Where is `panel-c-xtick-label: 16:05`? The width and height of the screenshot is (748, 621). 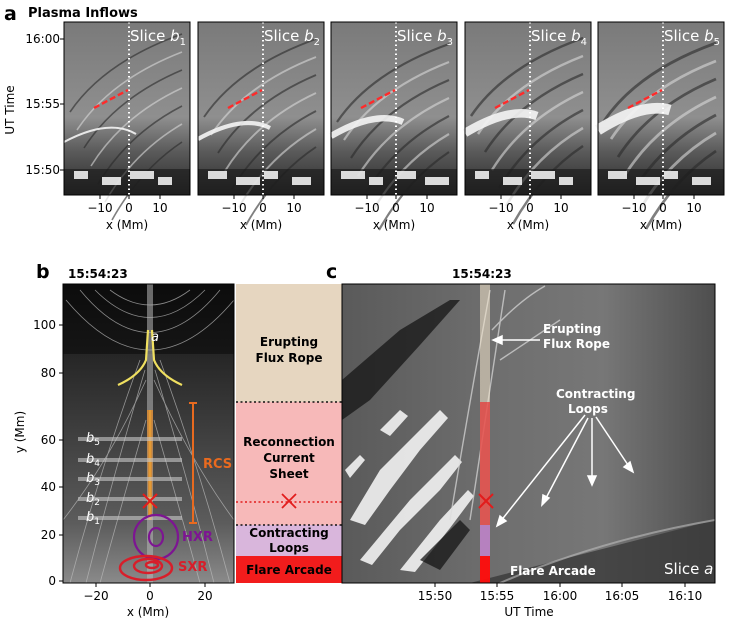
panel-c-xtick-label: 16:05 is located at coordinates (622, 596).